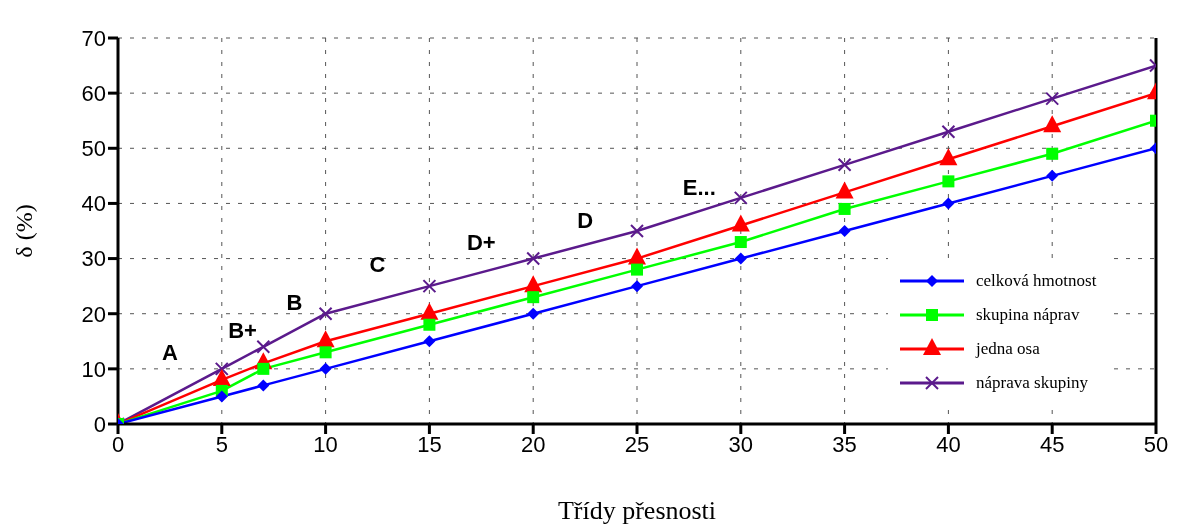 This screenshot has height=529, width=1181. I want to click on annotation: A, so click(169, 353).